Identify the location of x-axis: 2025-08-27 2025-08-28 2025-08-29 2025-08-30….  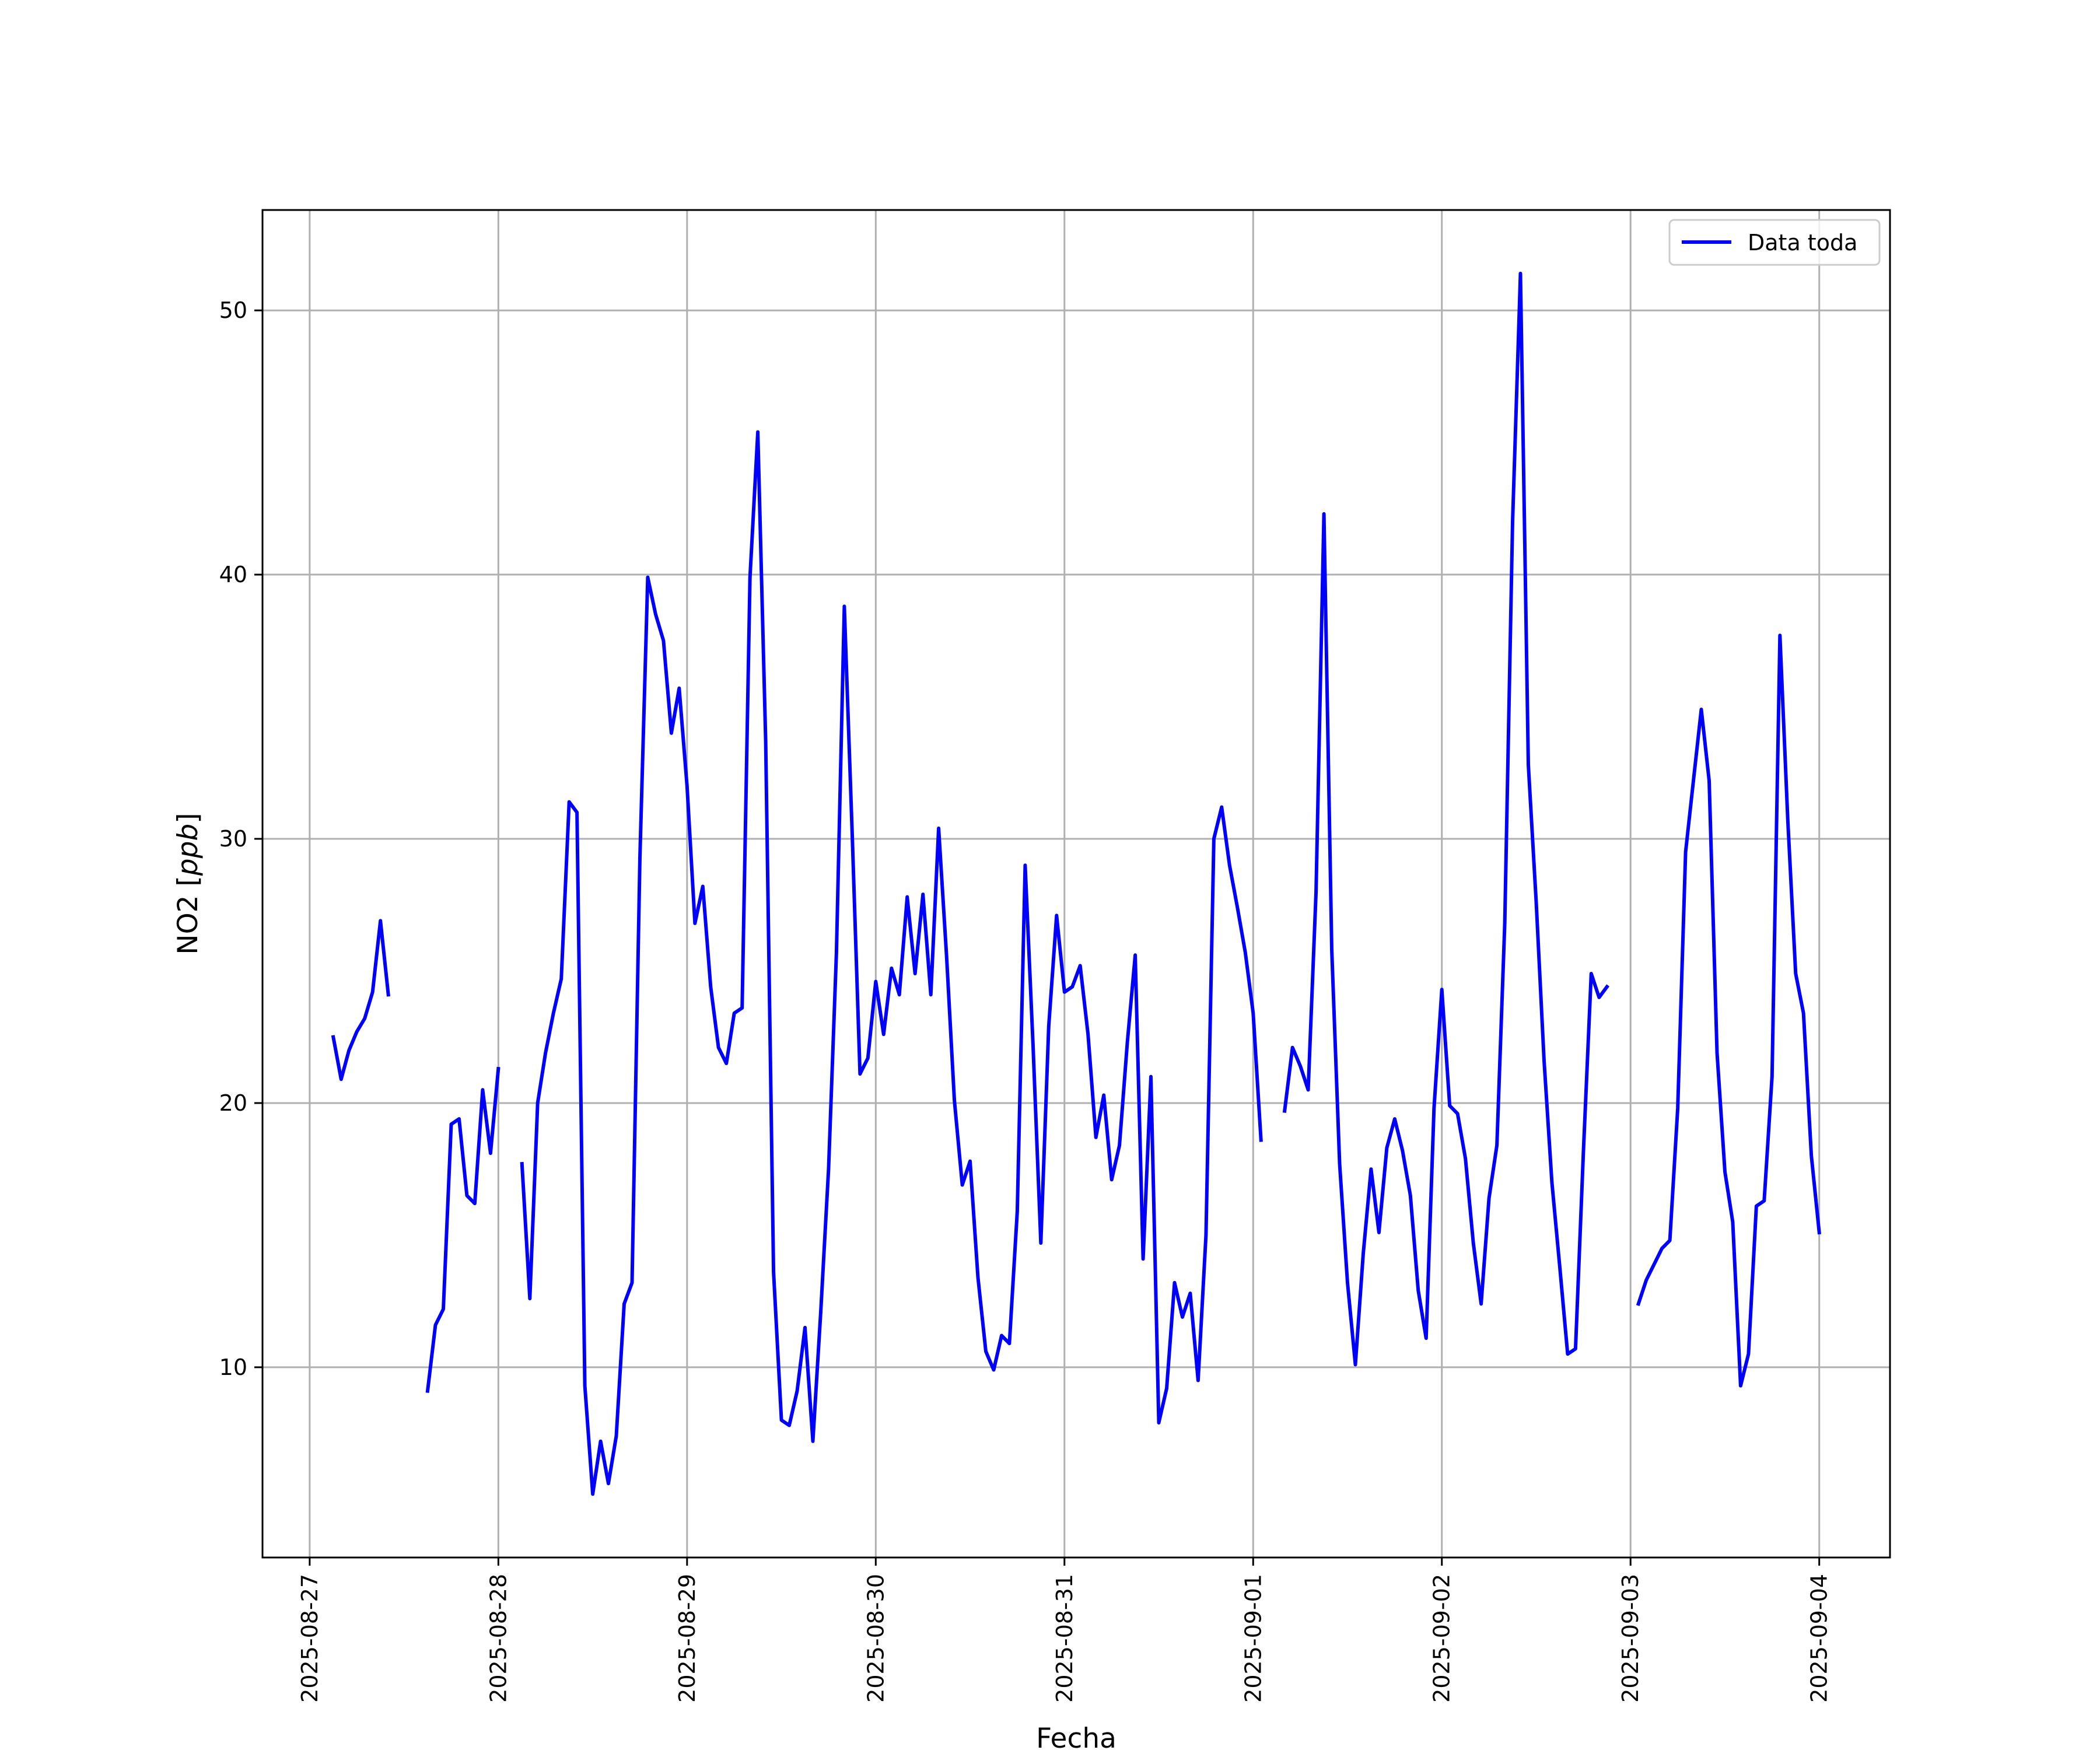
(1064, 1630).